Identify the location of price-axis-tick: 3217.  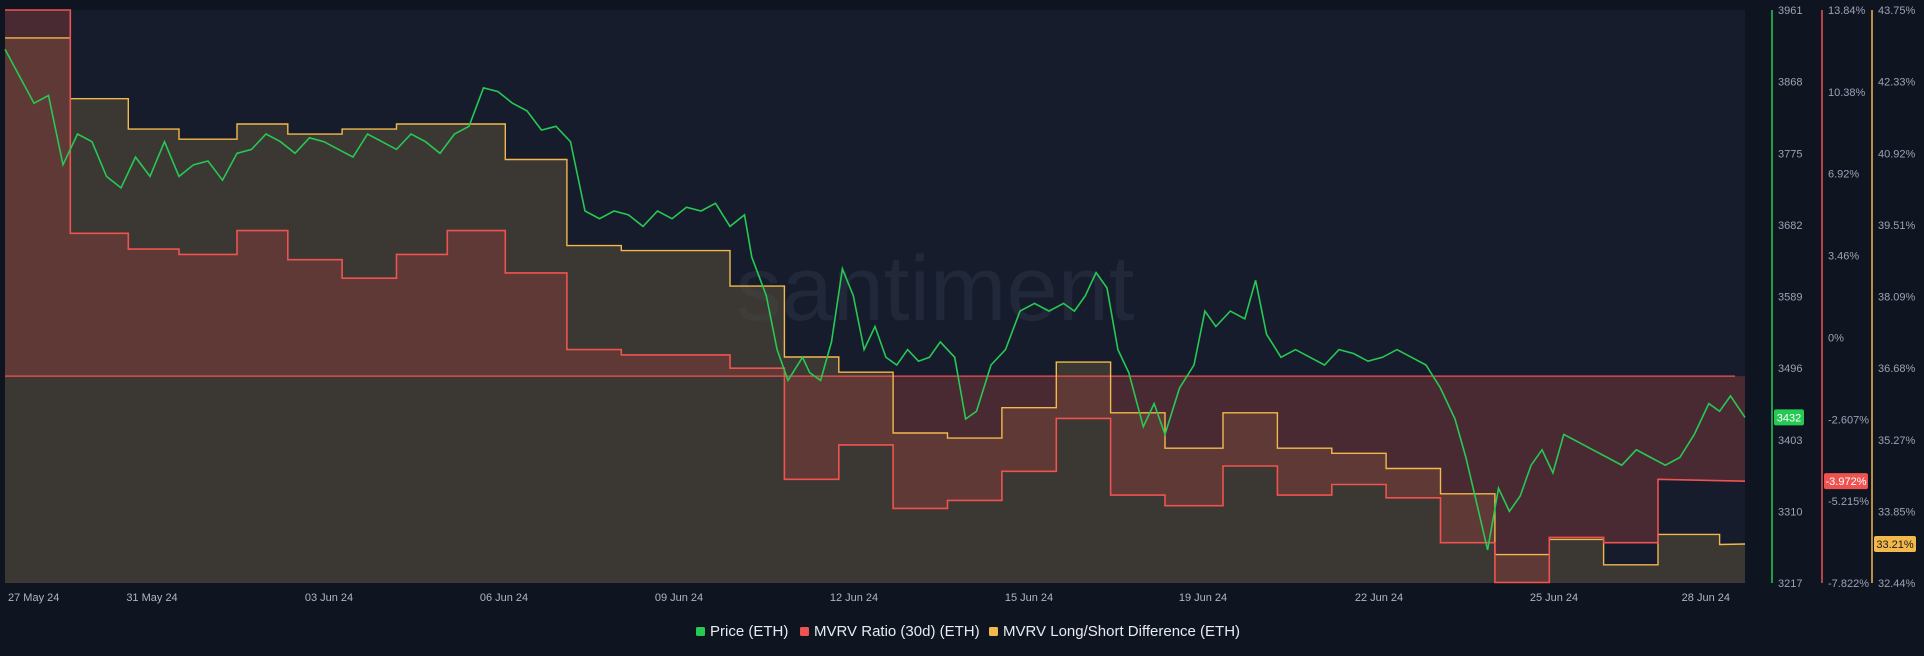
(1790, 584).